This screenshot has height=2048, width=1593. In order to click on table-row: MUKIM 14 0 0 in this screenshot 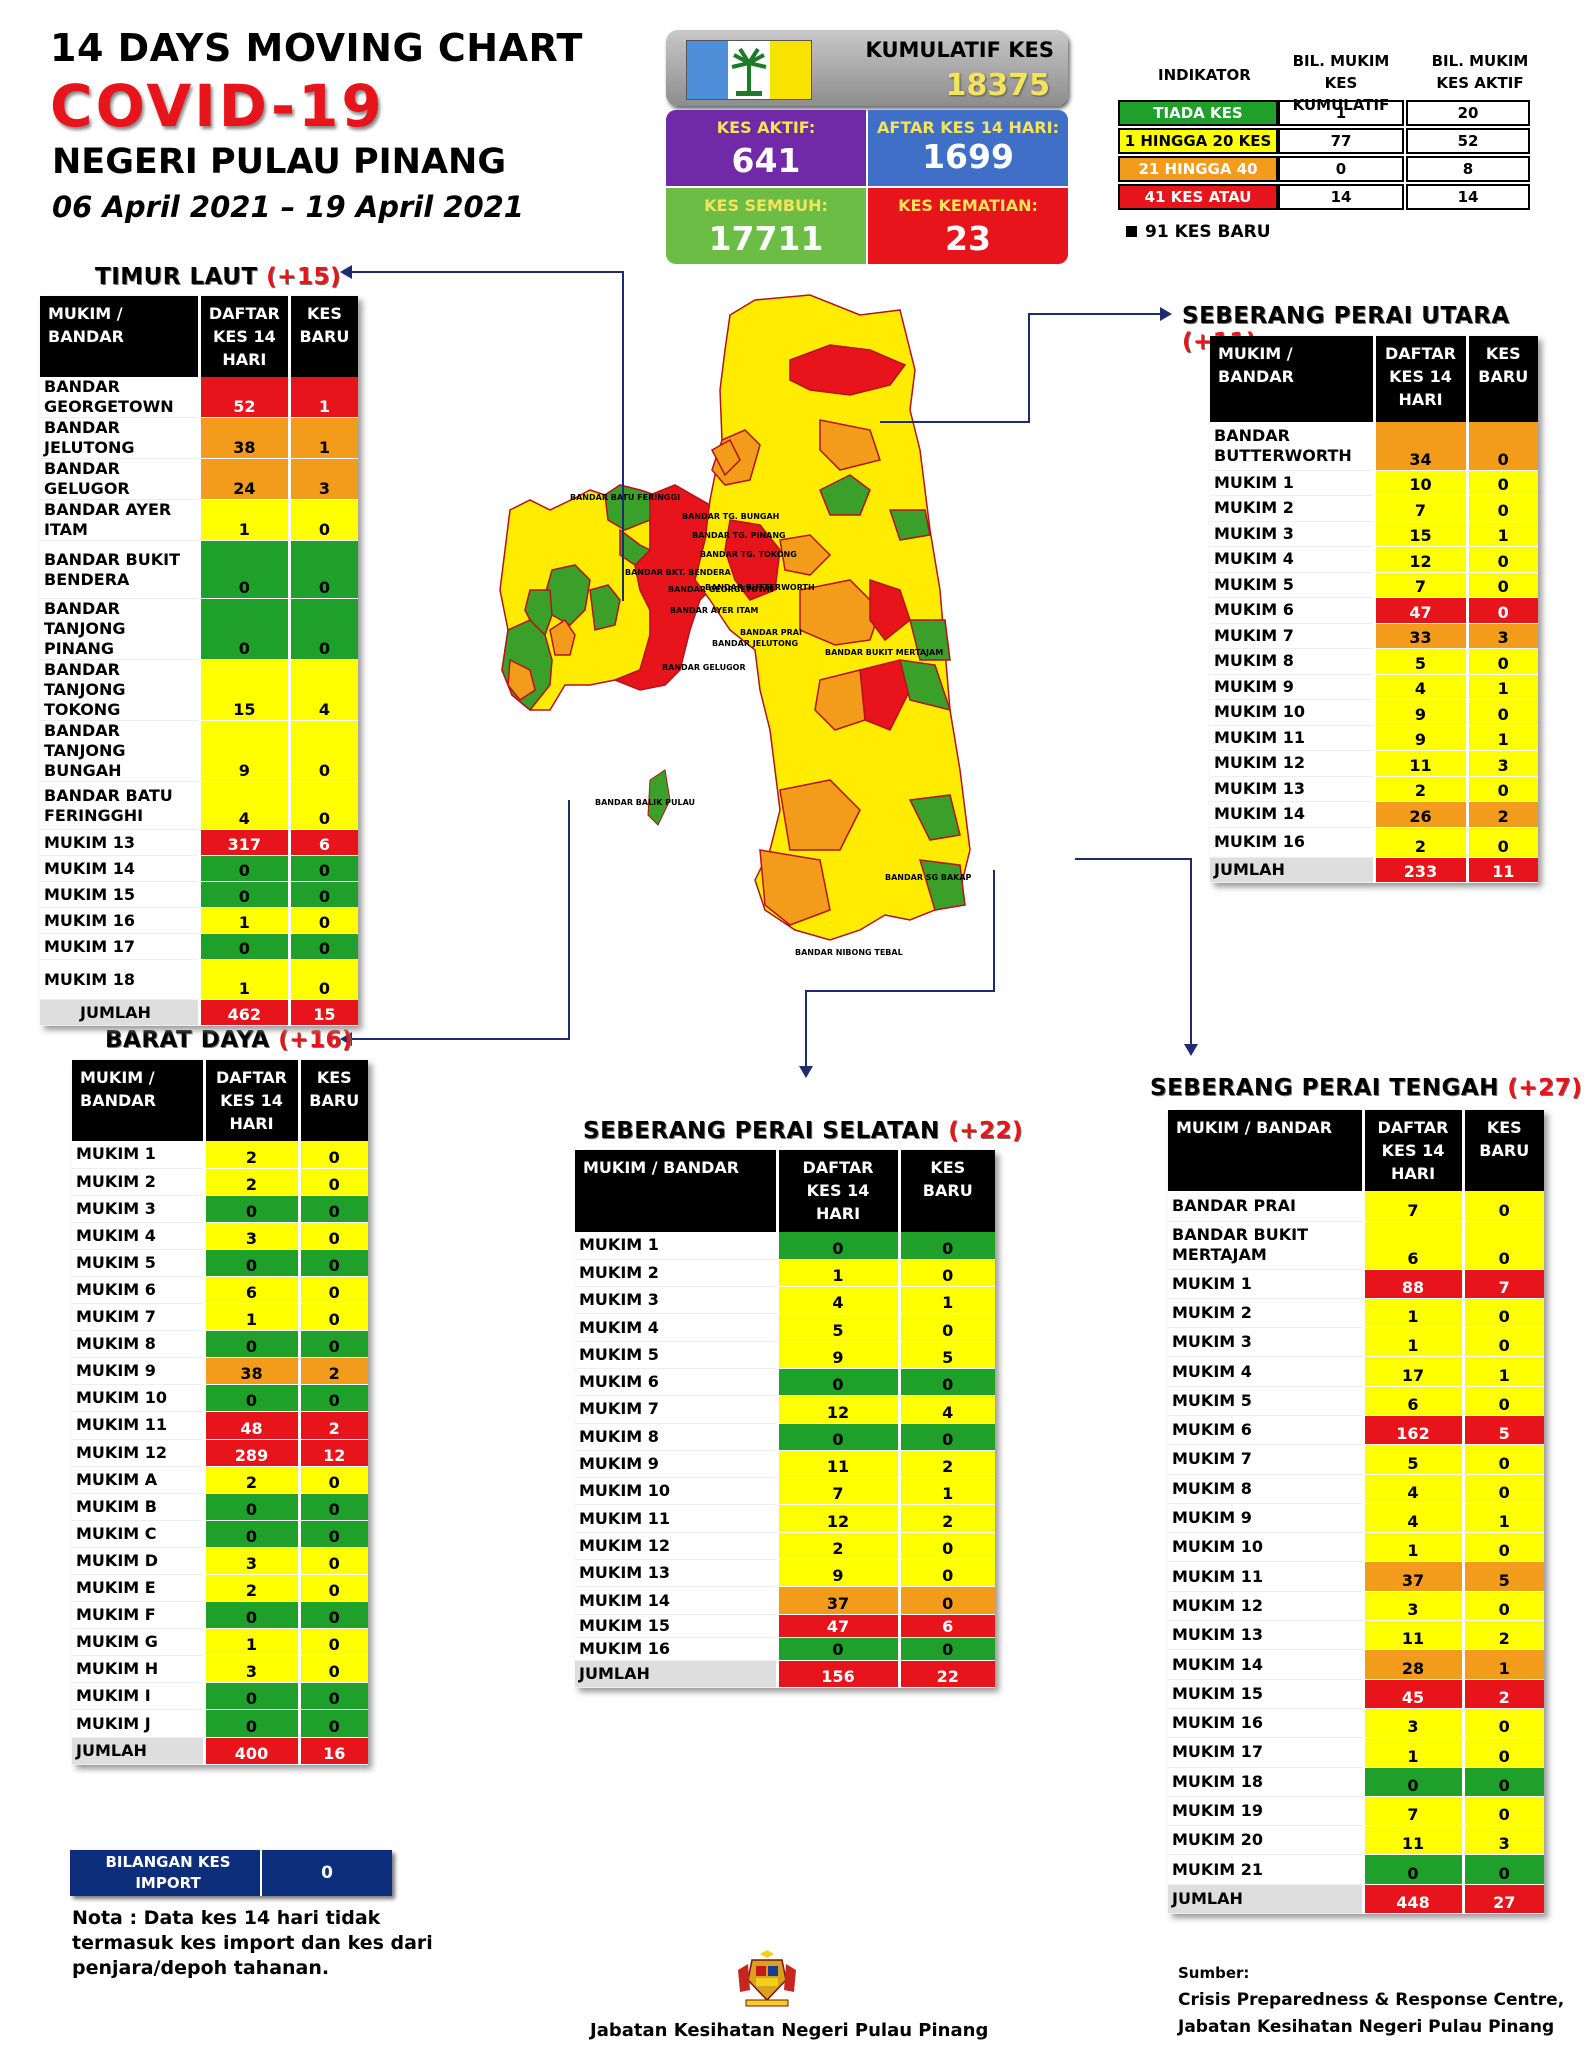, I will do `click(199, 868)`.